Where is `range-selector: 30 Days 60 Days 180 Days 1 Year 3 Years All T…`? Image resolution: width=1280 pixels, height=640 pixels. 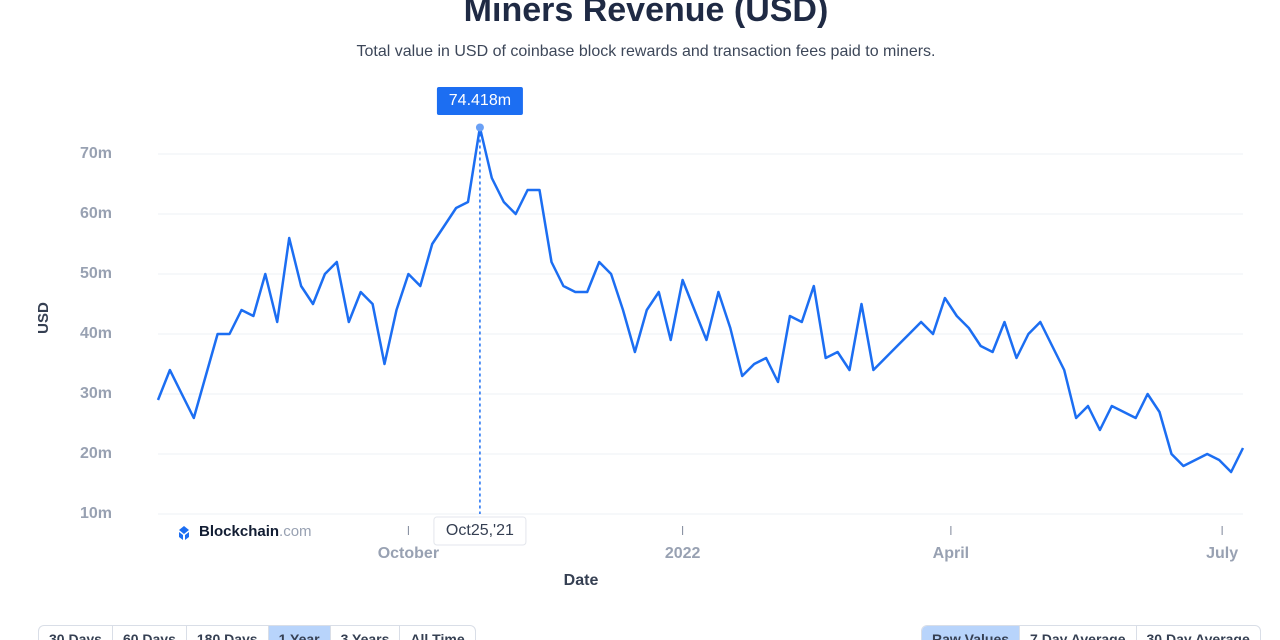 range-selector: 30 Days 60 Days 180 Days 1 Year 3 Years All T… is located at coordinates (257, 632).